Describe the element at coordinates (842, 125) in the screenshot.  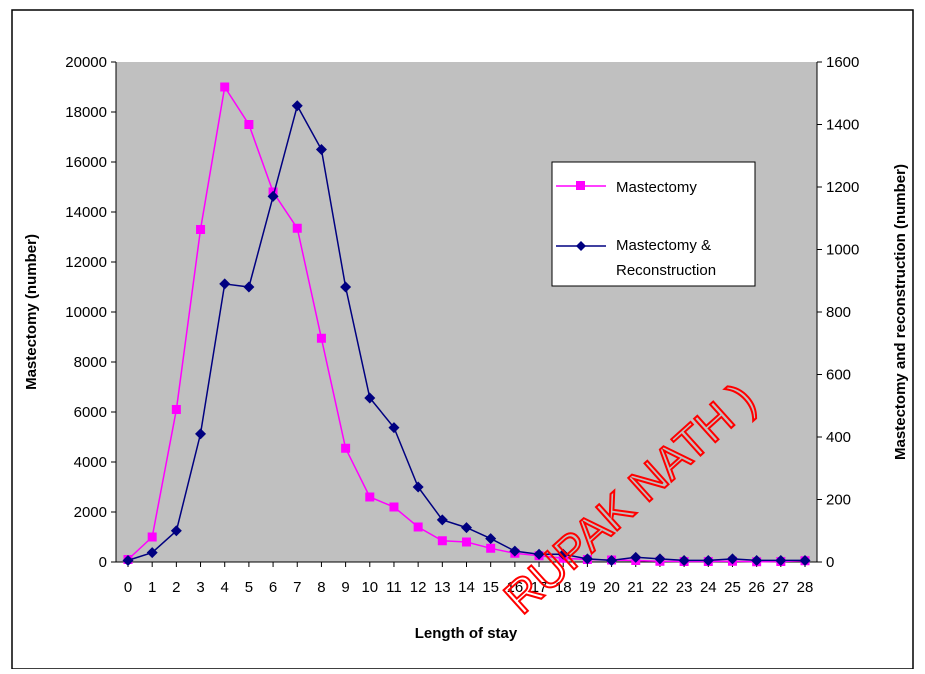
I see `y-tick-label-right: 1400` at that location.